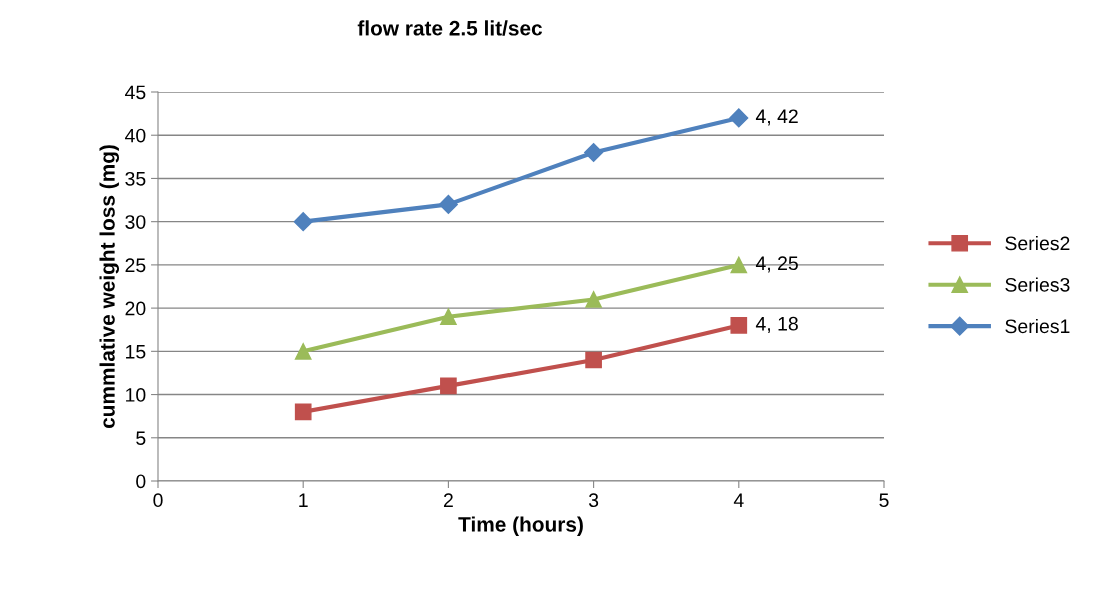  I want to click on chart-title: flow rate 2.5 lit/sec, so click(450, 28).